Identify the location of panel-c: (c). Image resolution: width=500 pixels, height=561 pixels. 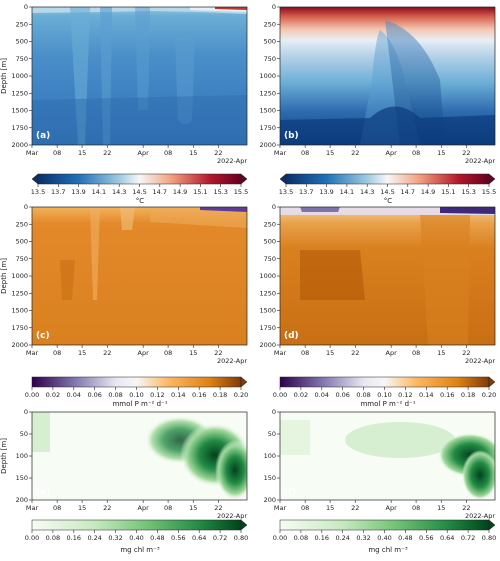
(139, 276).